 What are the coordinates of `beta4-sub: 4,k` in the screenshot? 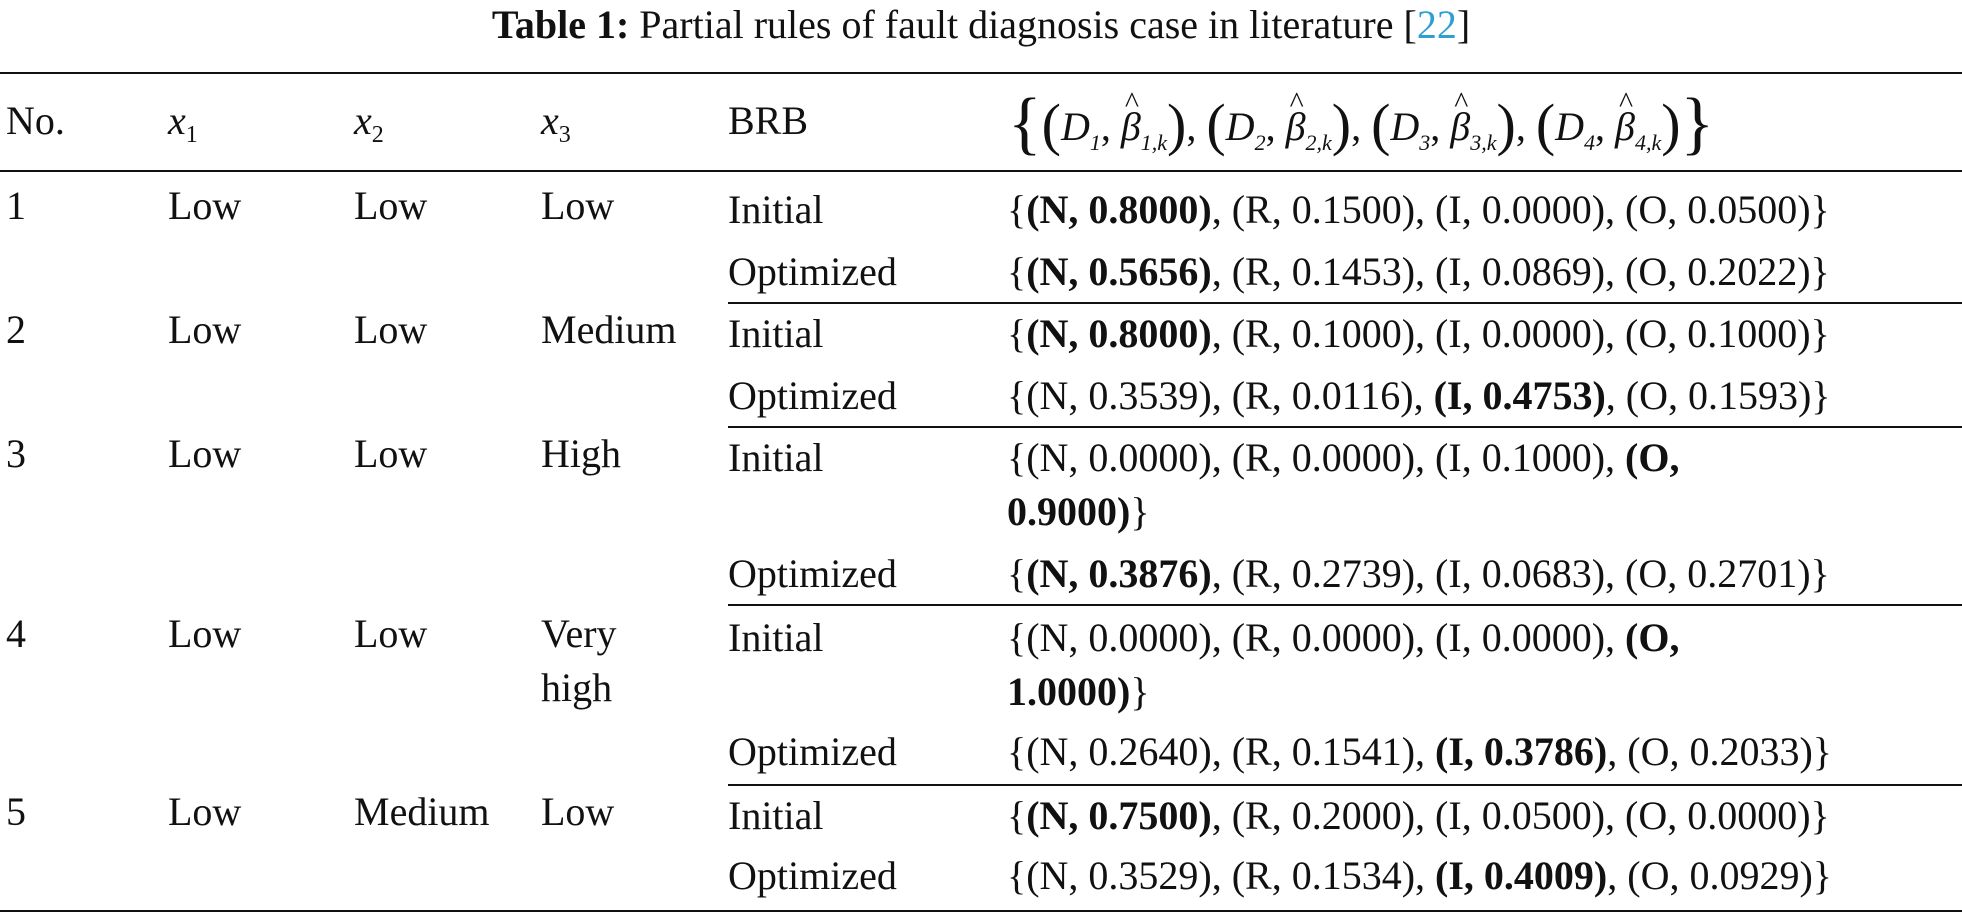 It's located at (1648, 142).